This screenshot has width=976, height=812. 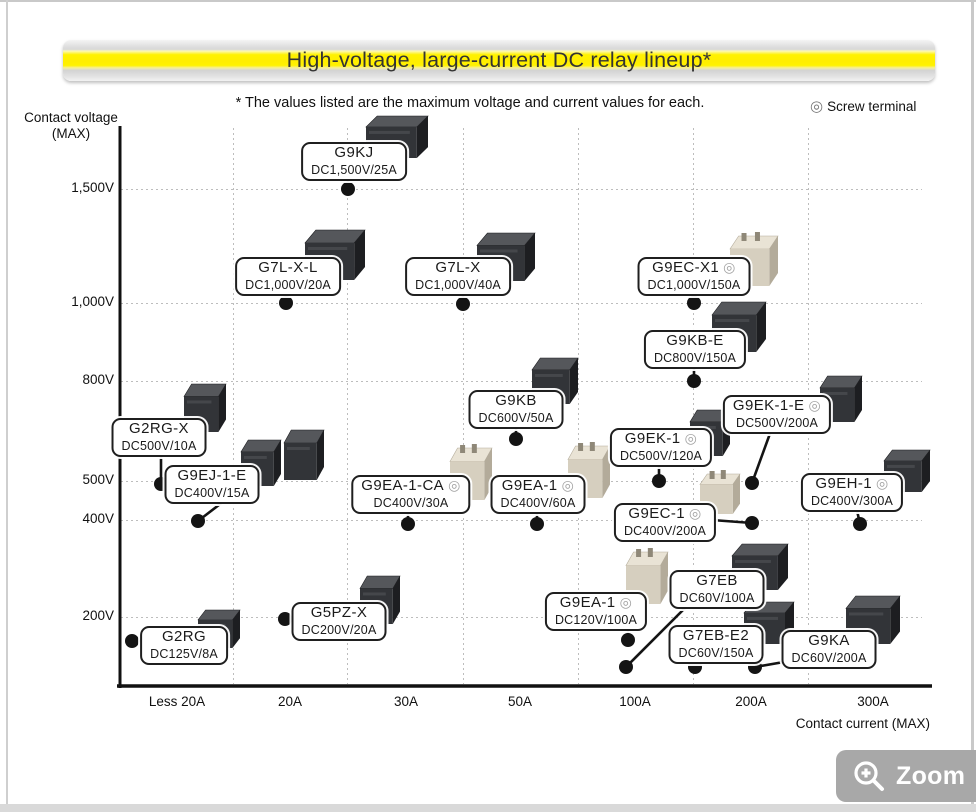 I want to click on x-tick-label: 300A, so click(x=873, y=701).